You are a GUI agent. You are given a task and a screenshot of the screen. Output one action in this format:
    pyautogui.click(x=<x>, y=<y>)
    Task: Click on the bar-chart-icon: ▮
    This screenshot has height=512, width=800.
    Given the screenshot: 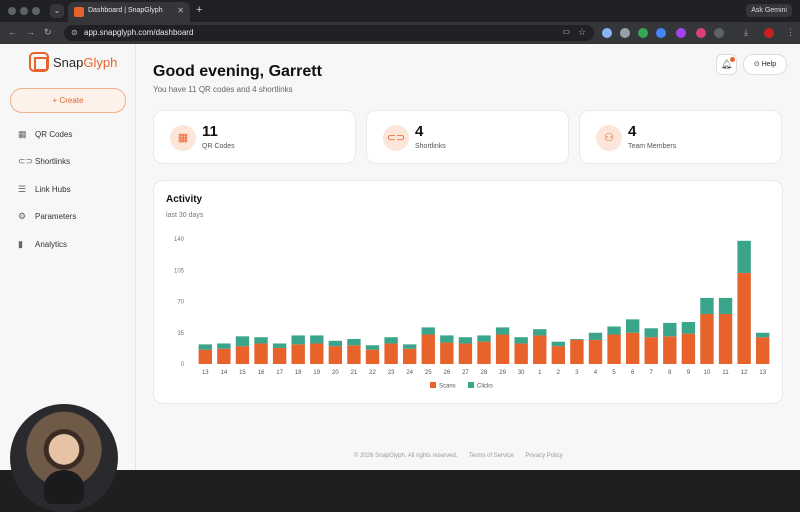 What is the action you would take?
    pyautogui.click(x=20, y=244)
    